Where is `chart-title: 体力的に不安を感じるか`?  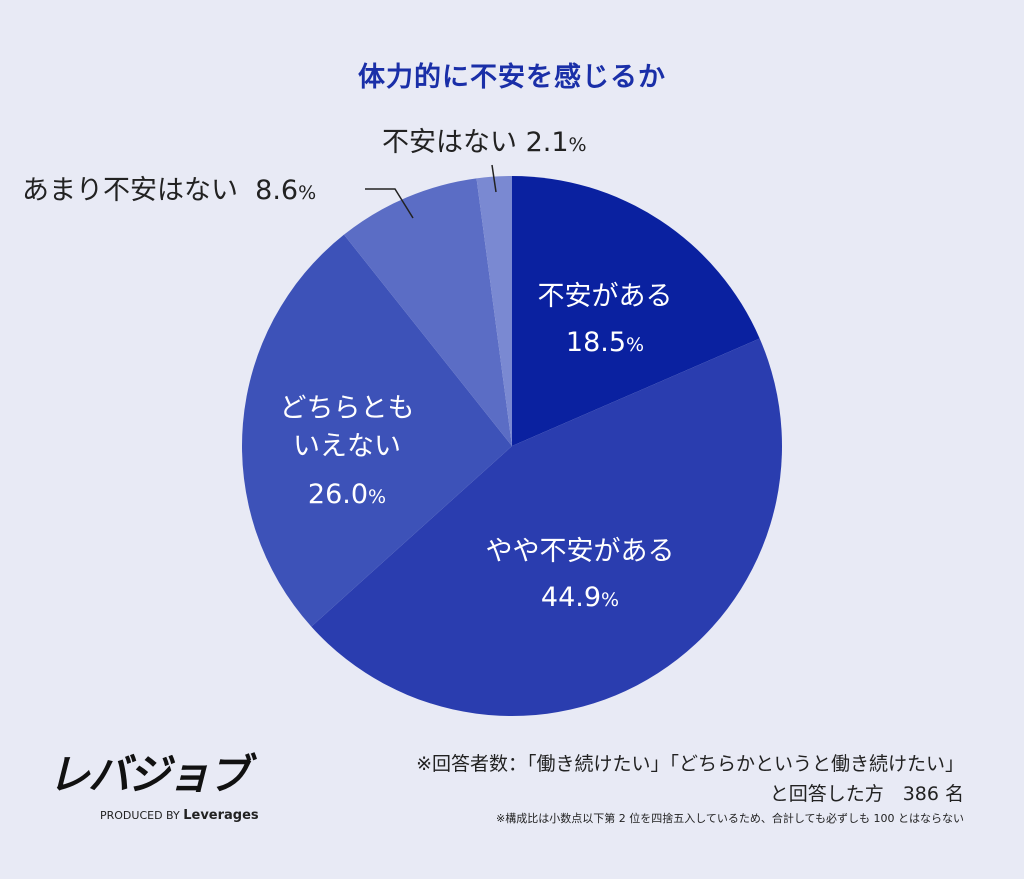 chart-title: 体力的に不安を感じるか is located at coordinates (512, 77).